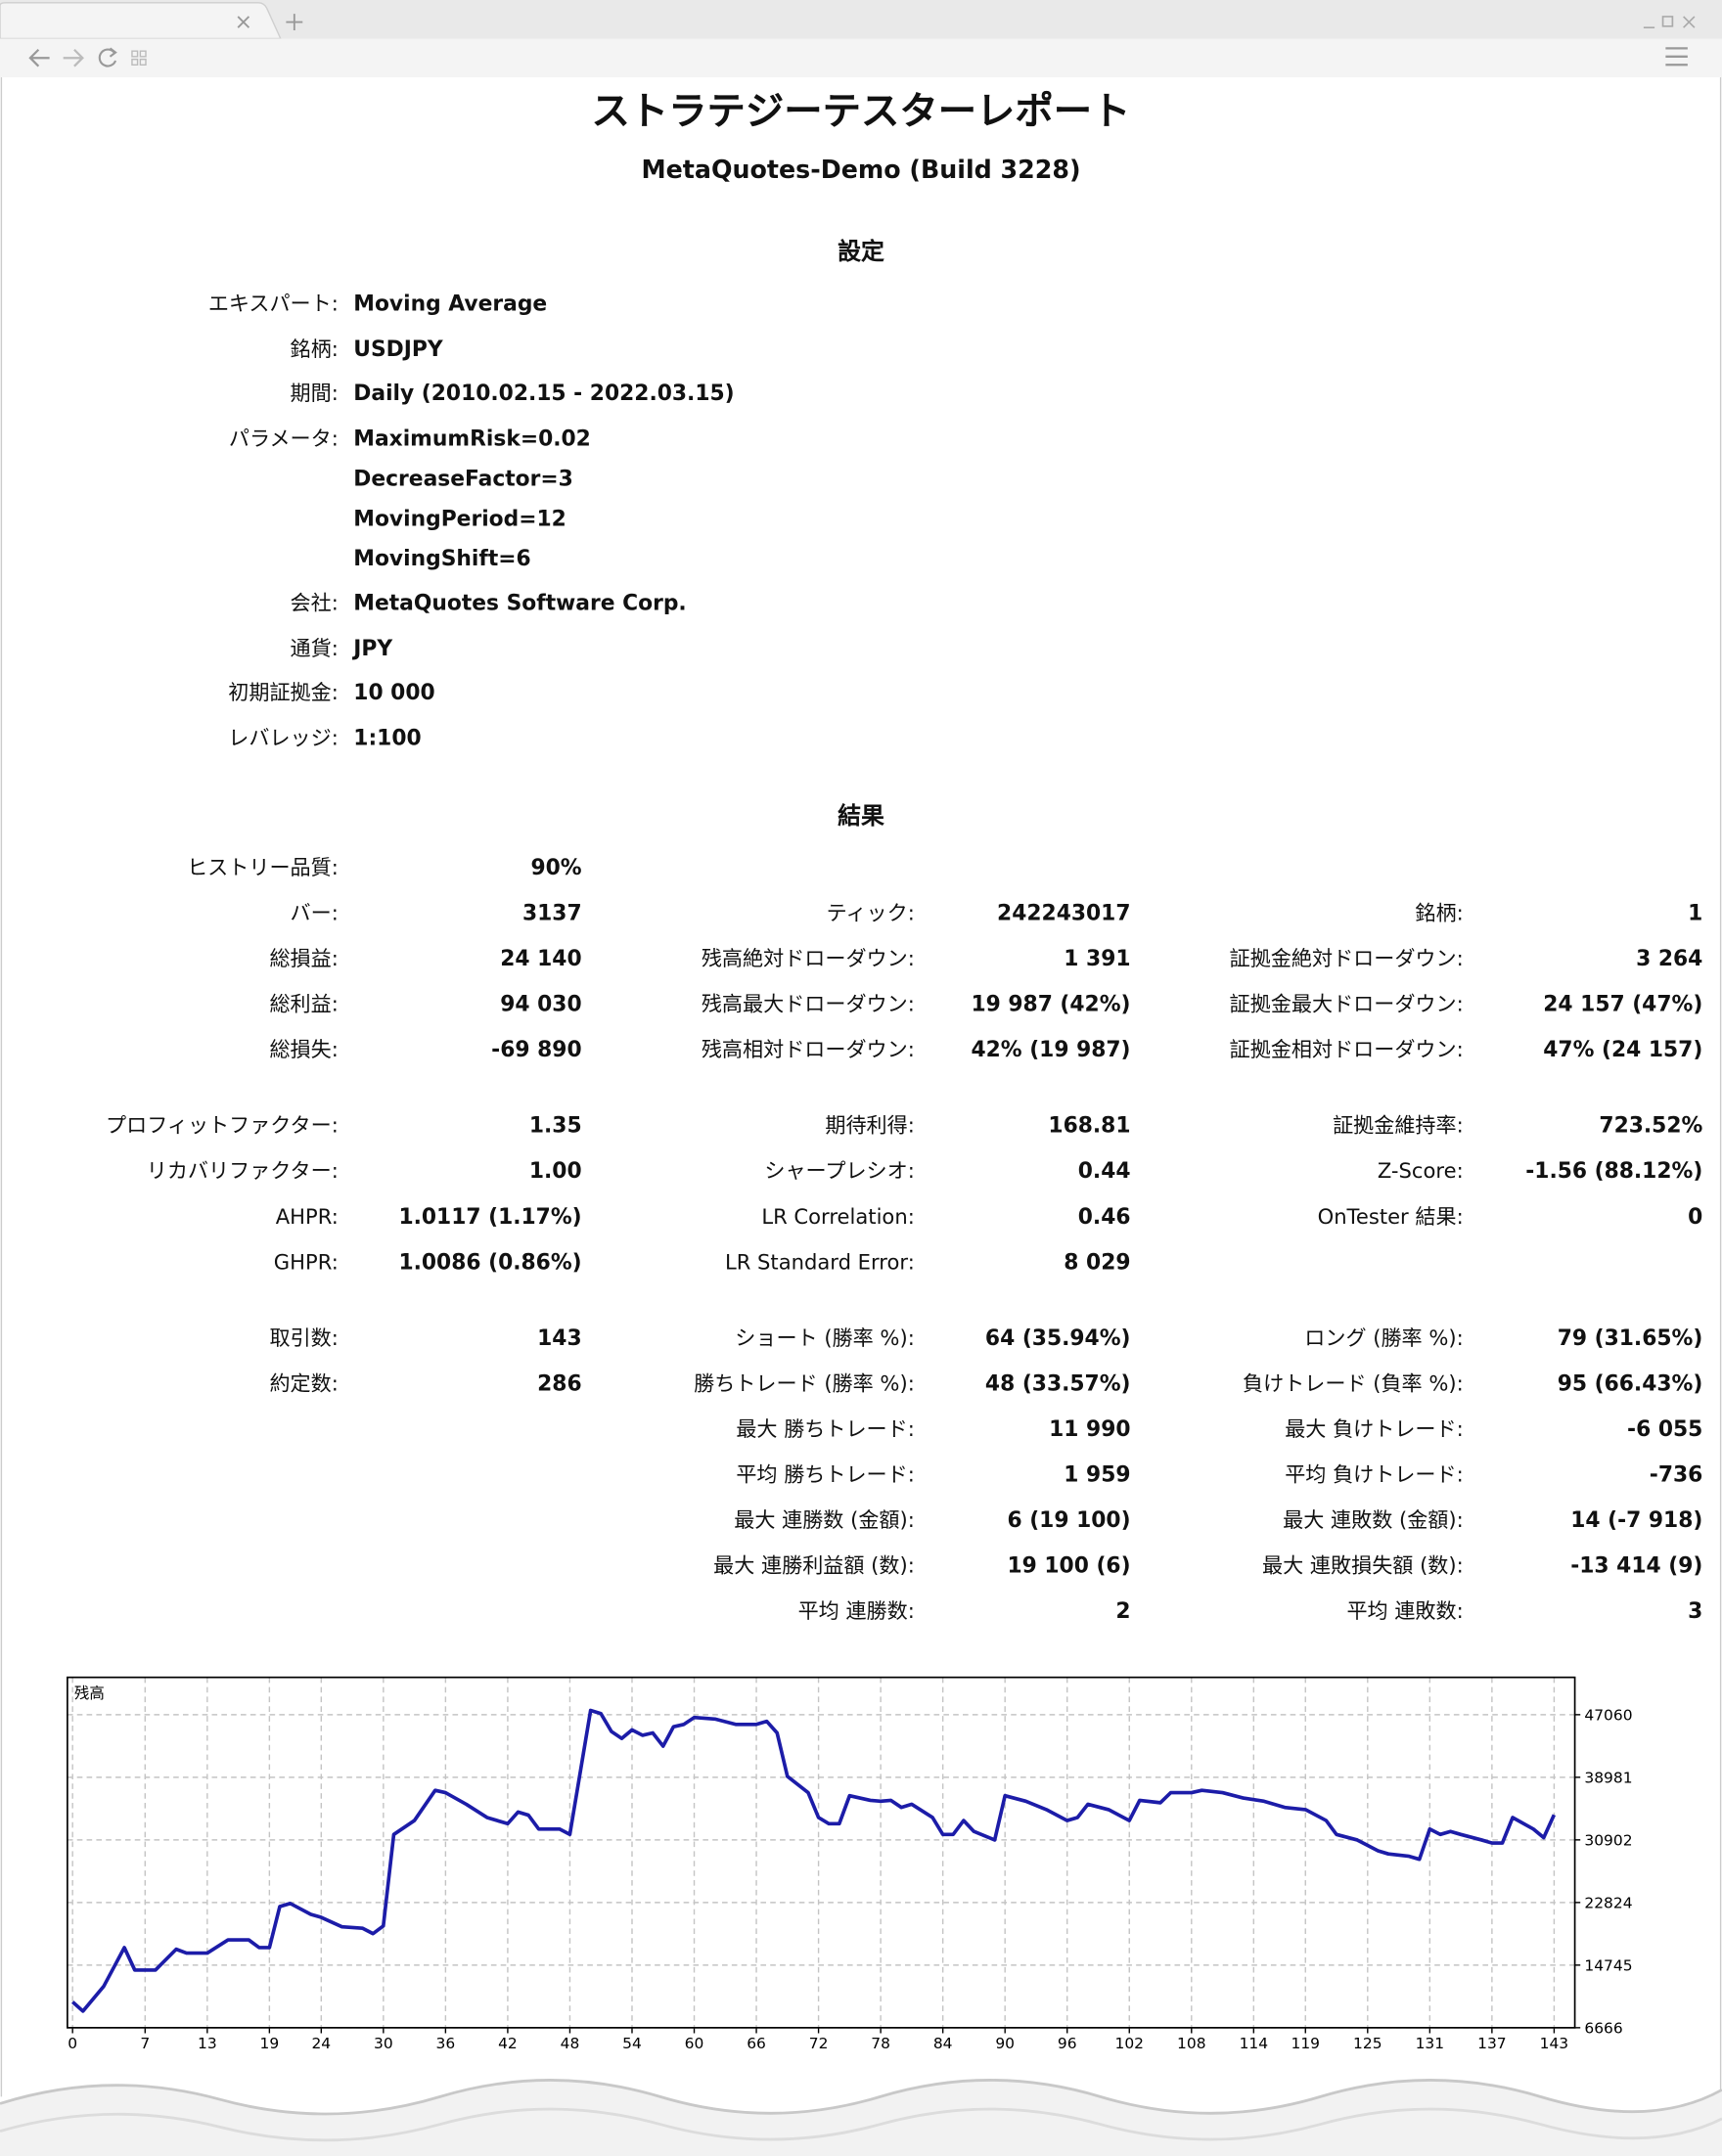  I want to click on x-tick-label: 114, so click(1254, 2043).